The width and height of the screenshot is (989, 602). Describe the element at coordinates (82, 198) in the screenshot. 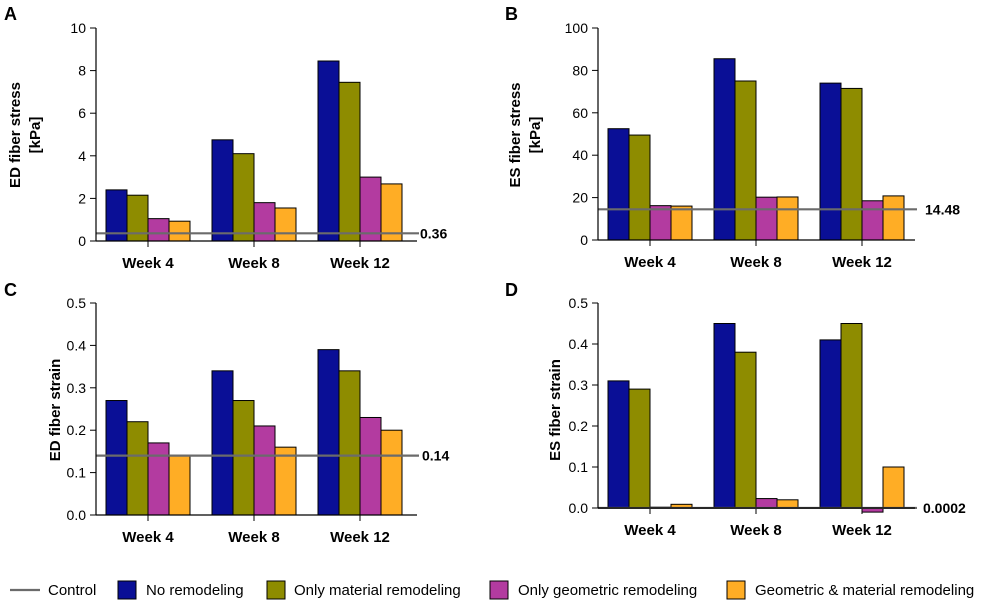

I see `y-tick-label: 2` at that location.